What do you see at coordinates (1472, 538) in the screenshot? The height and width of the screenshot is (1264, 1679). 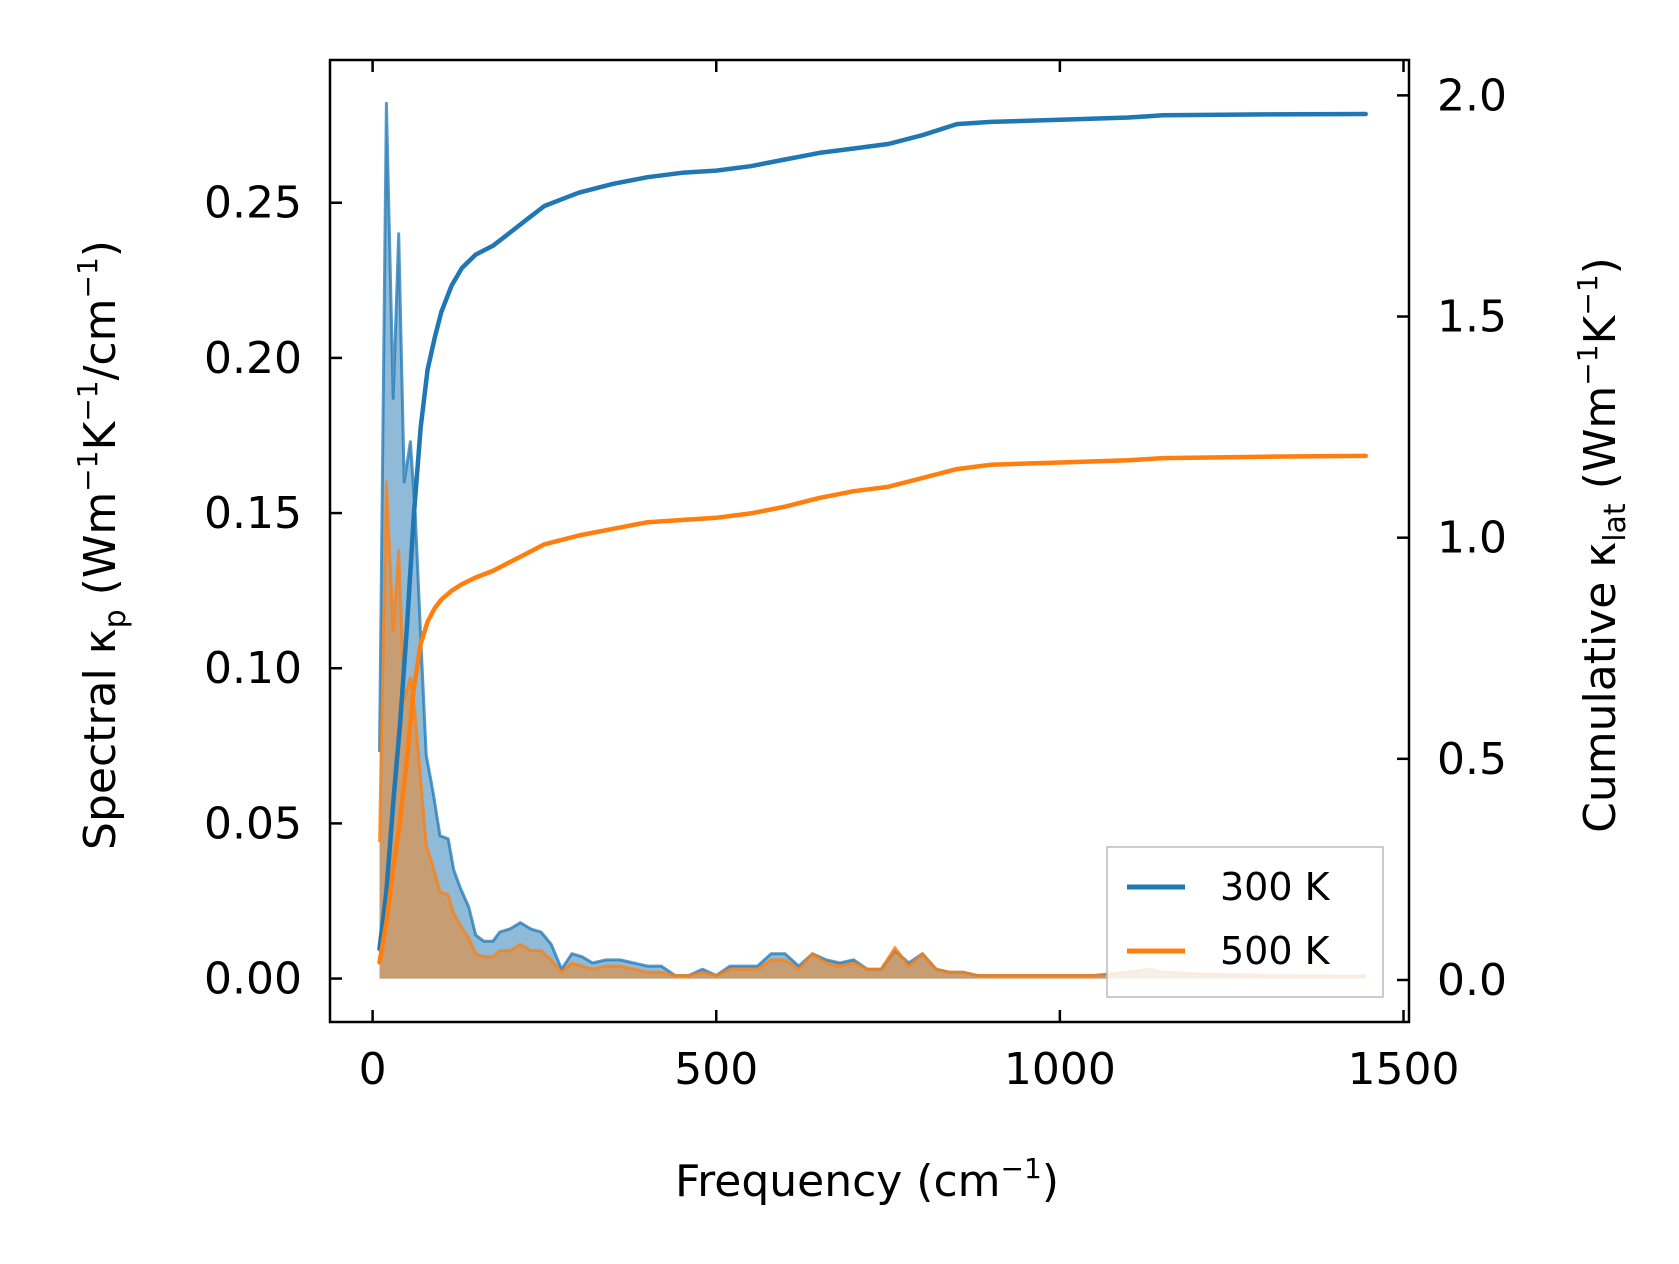 I see `y-right-tick-label: 1.0` at bounding box center [1472, 538].